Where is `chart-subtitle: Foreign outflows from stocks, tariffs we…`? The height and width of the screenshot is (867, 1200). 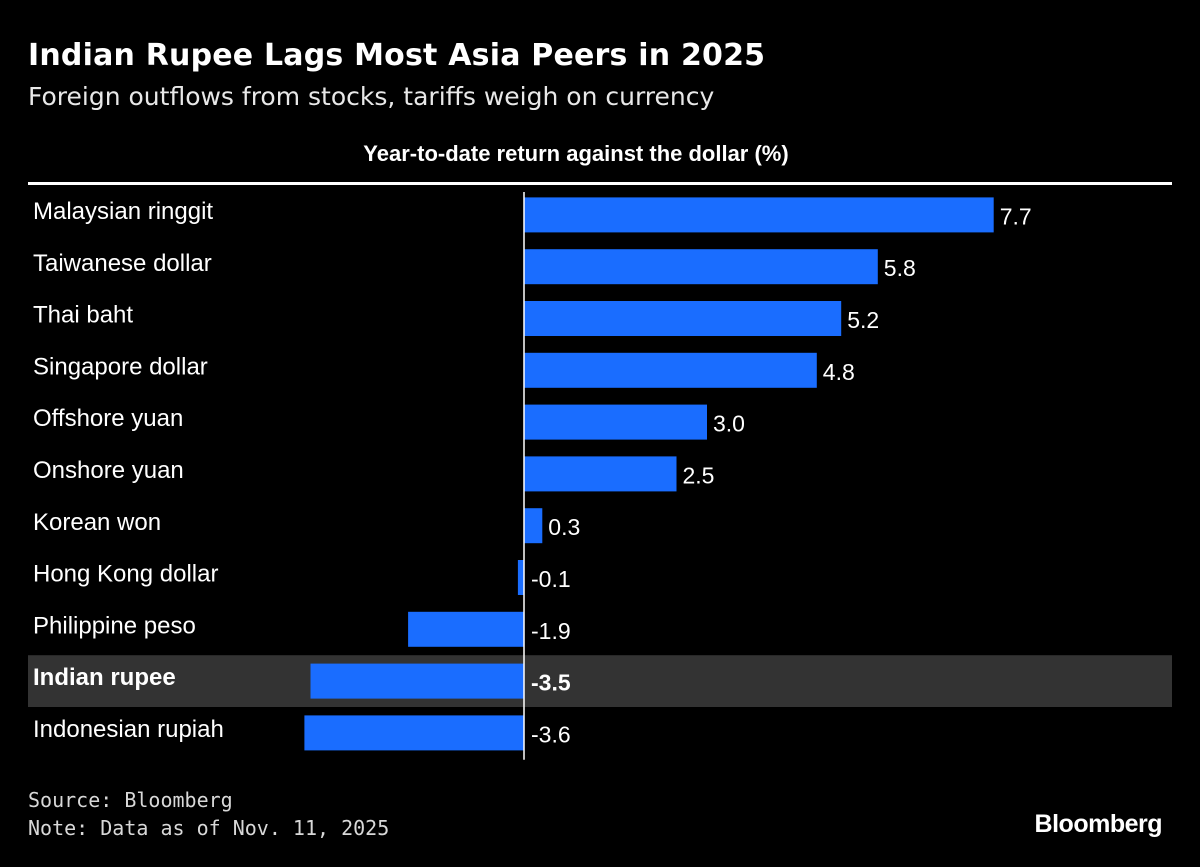 chart-subtitle: Foreign outflows from stocks, tariffs we… is located at coordinates (371, 96).